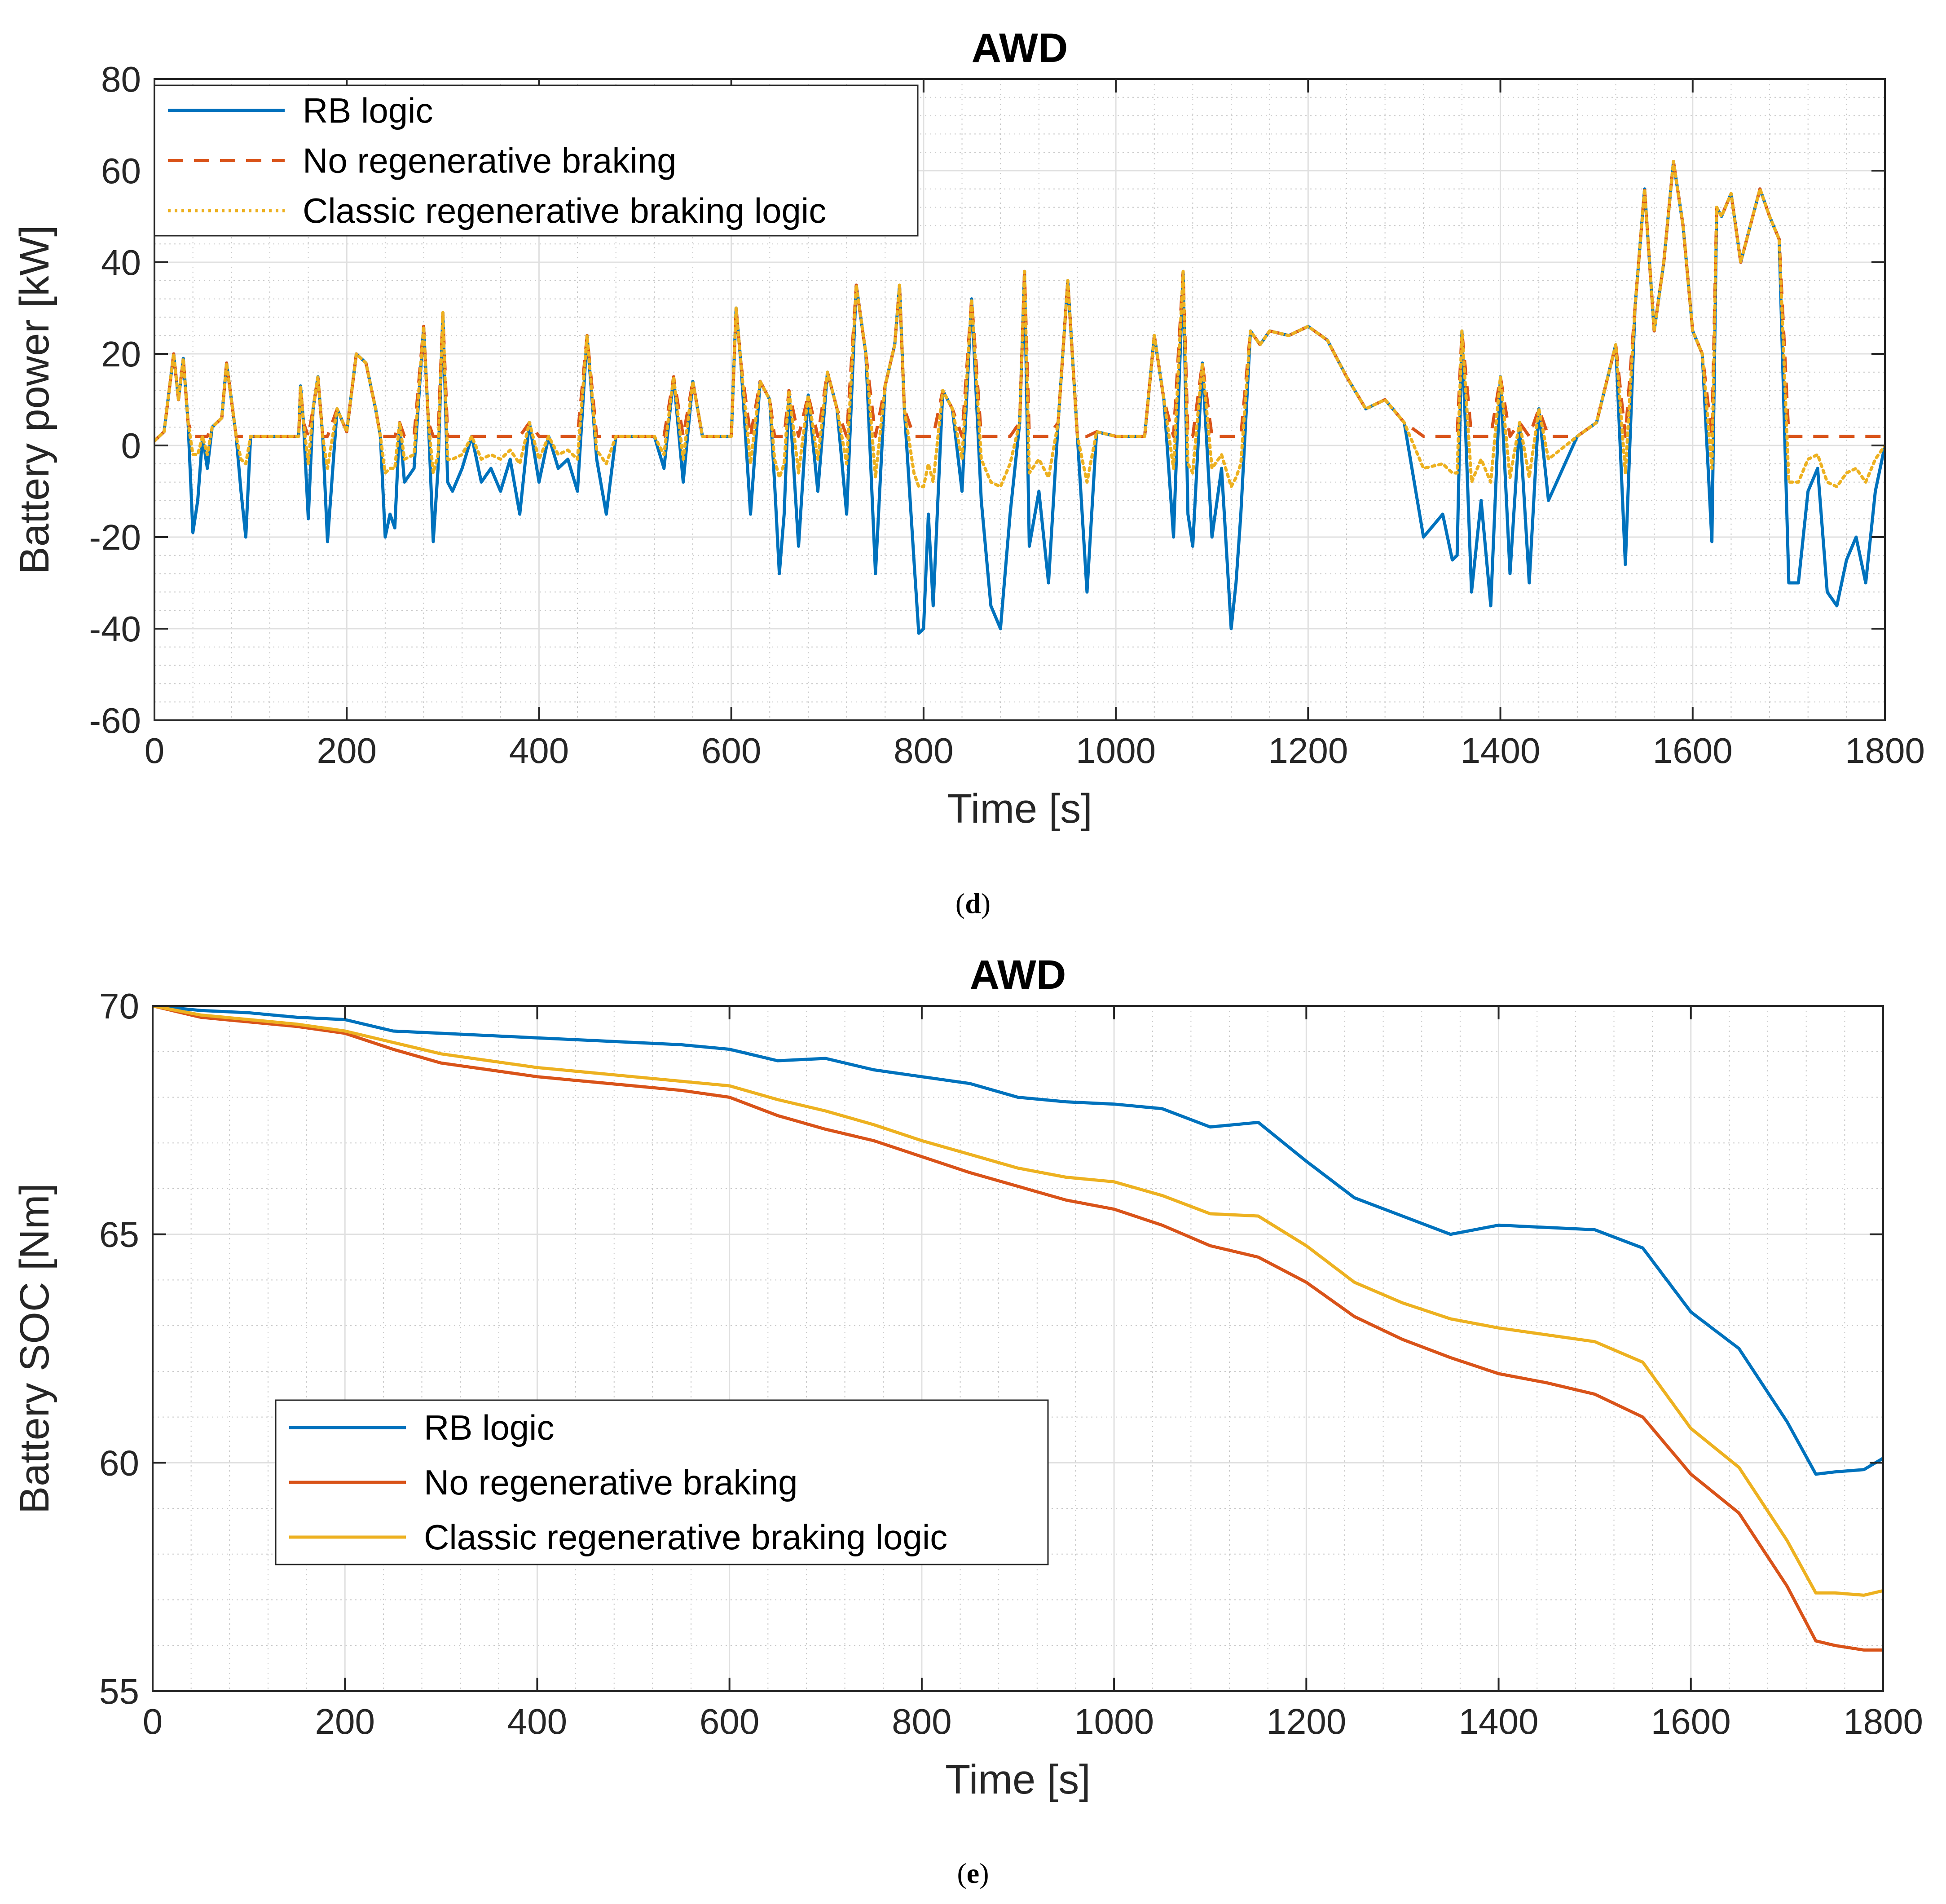 The image size is (1946, 1904). I want to click on y-axis-label: Battery SOC [Nm], so click(35, 1349).